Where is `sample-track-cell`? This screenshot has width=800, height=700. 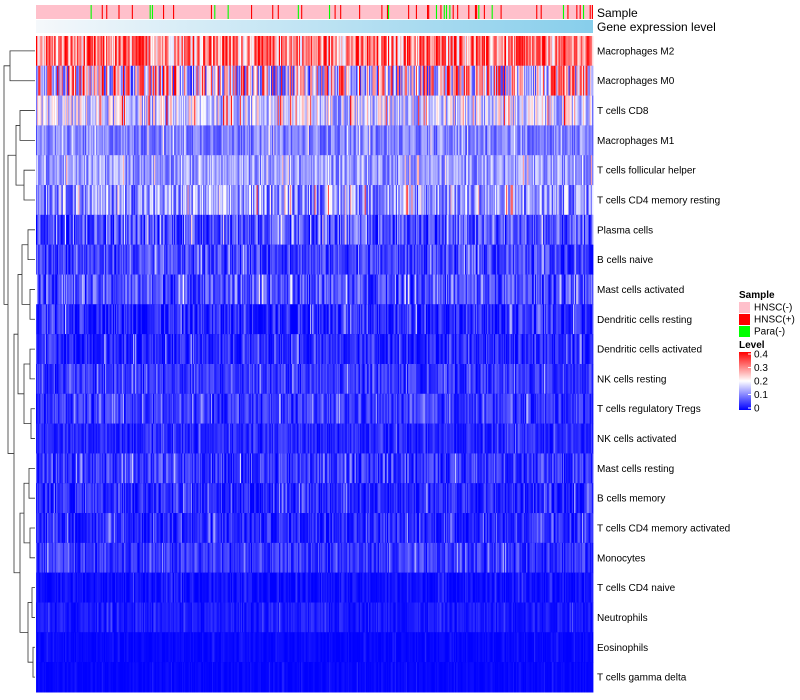 sample-track-cell is located at coordinates (441, 12).